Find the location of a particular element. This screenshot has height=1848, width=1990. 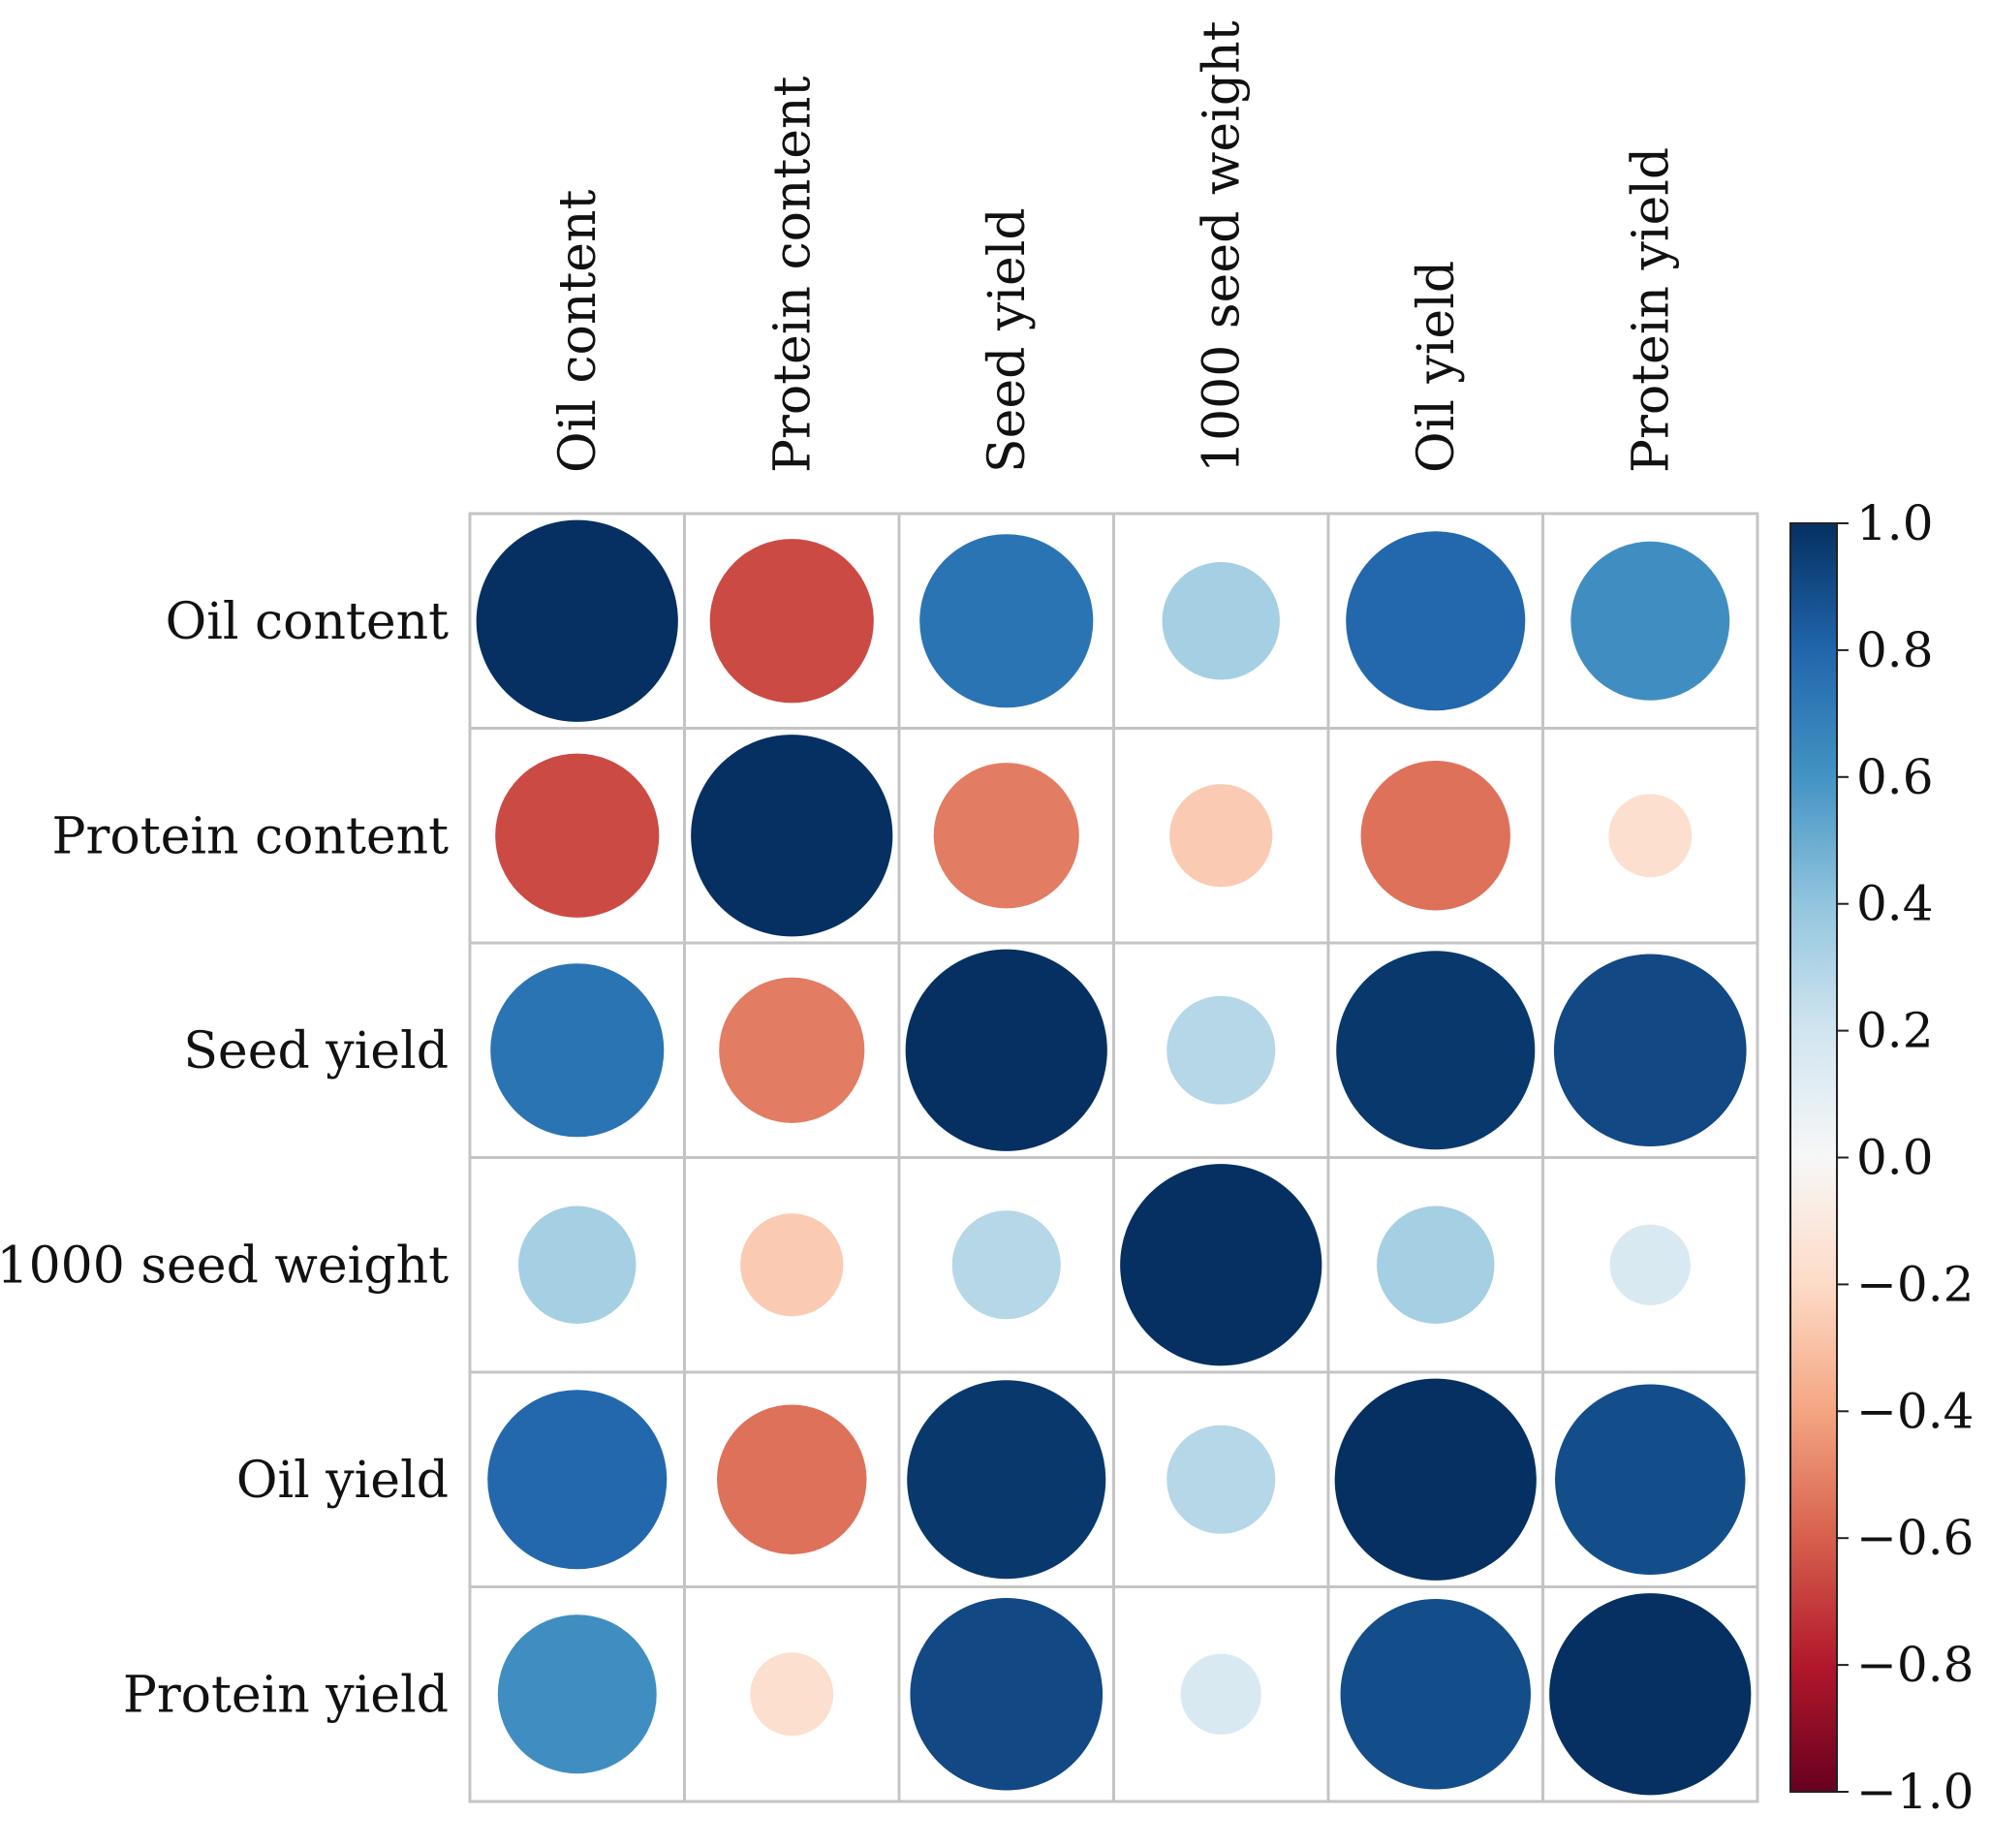

colorbar-tick-label: −0.4 is located at coordinates (1915, 1411).